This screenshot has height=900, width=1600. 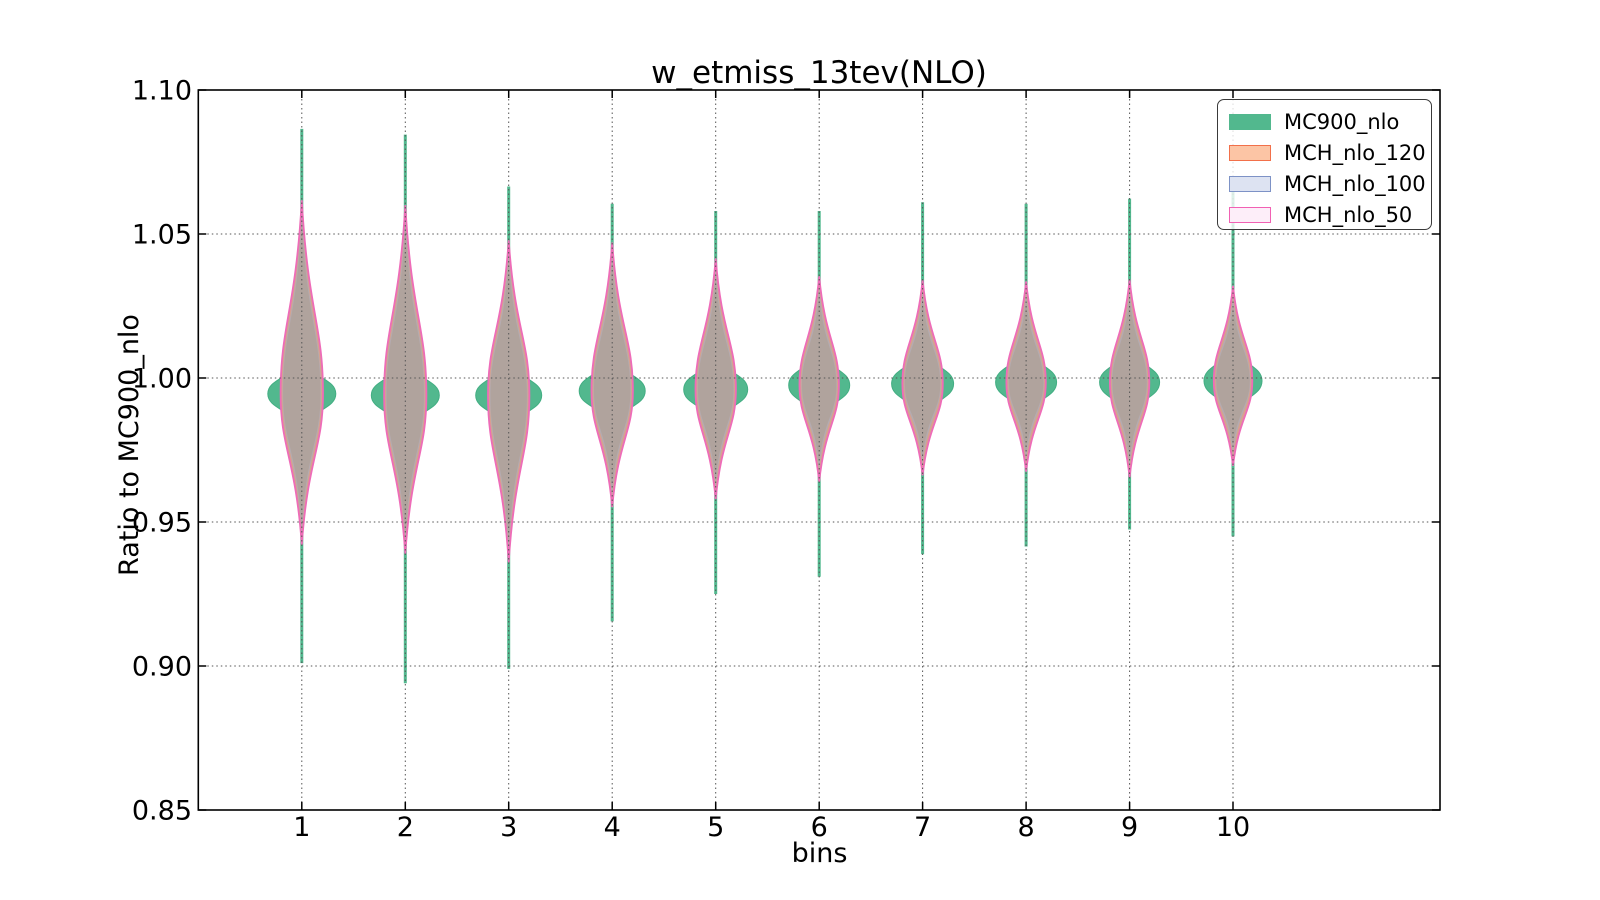 I want to click on legend-item-mch-nlo-50: MCH_nlo_50, so click(x=1330, y=214).